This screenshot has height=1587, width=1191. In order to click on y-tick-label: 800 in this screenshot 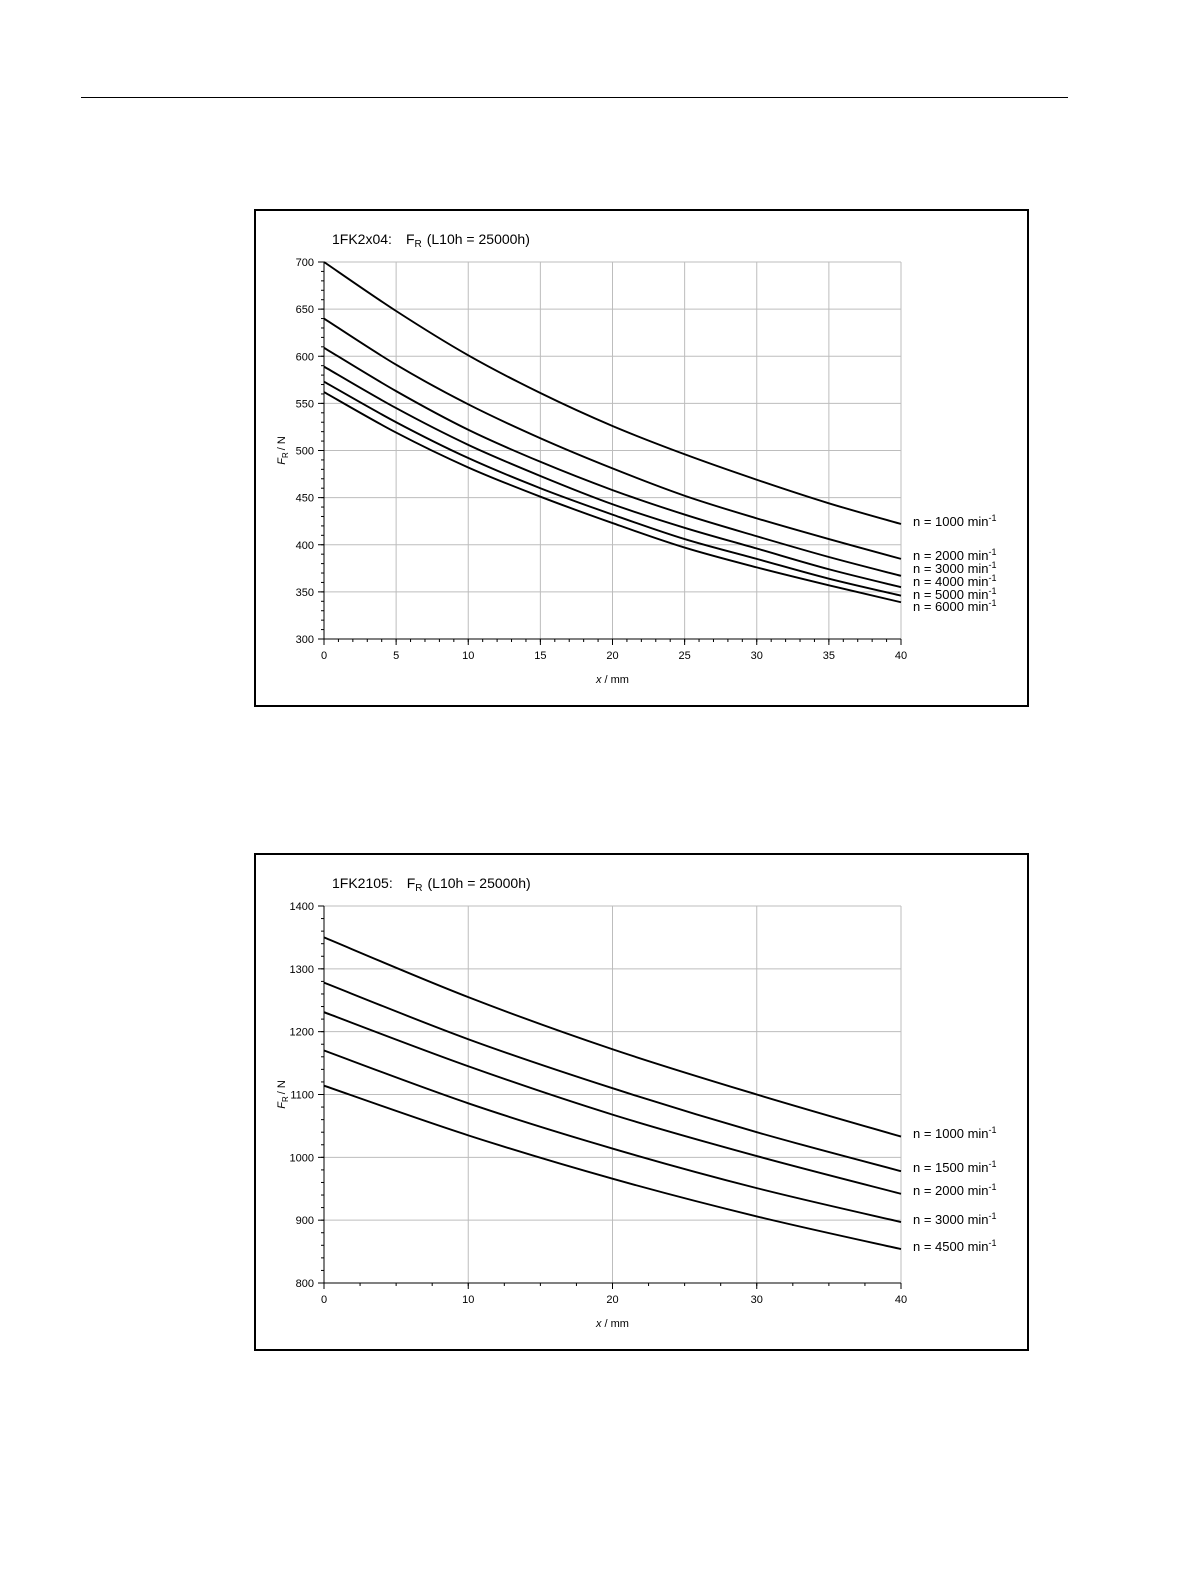, I will do `click(305, 1284)`.